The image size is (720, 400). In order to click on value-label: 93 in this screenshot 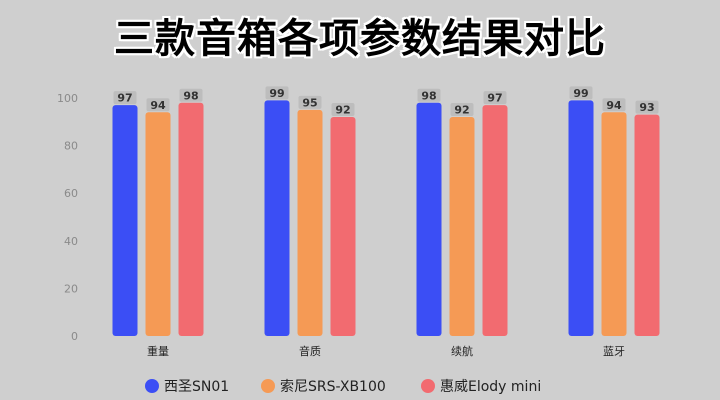, I will do `click(646, 107)`.